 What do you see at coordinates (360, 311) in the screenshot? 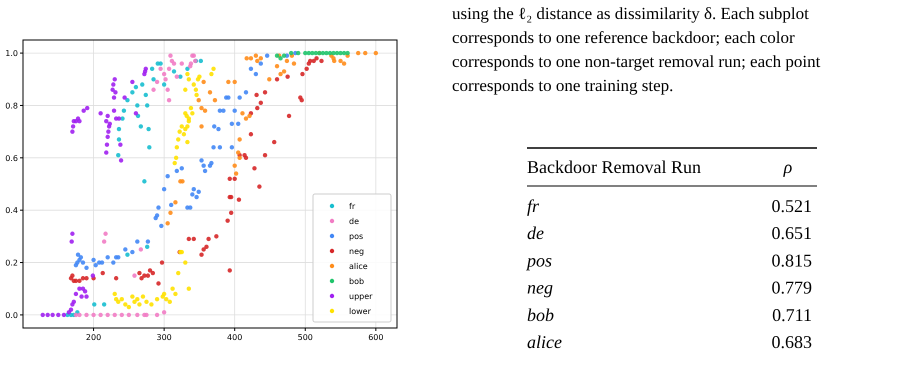
I see `legend-label: lower` at bounding box center [360, 311].